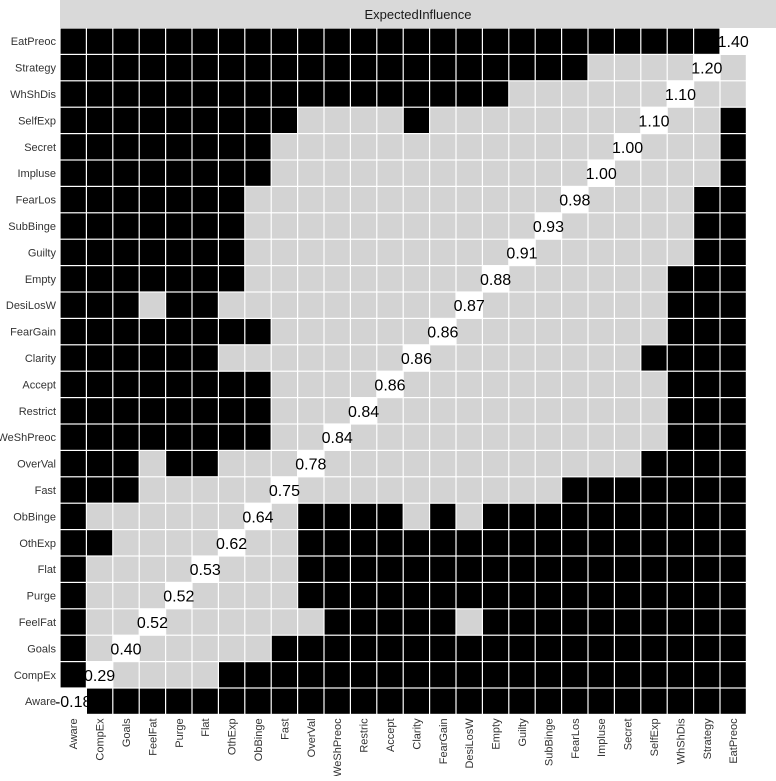 The width and height of the screenshot is (776, 781). I want to click on diagonal-value-label: 0.62, so click(231, 544).